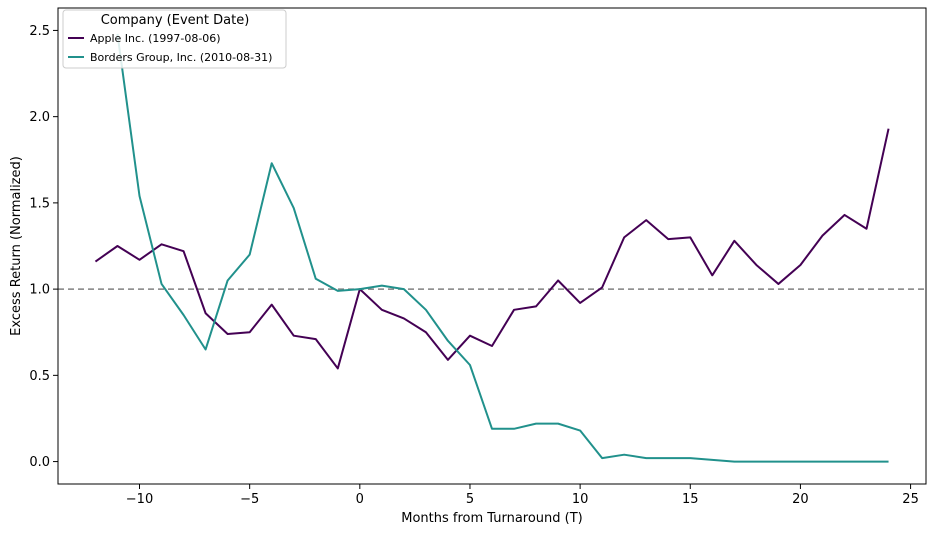 This screenshot has width=936, height=534. What do you see at coordinates (175, 20) in the screenshot?
I see `legend-title: Company (Event Date)` at bounding box center [175, 20].